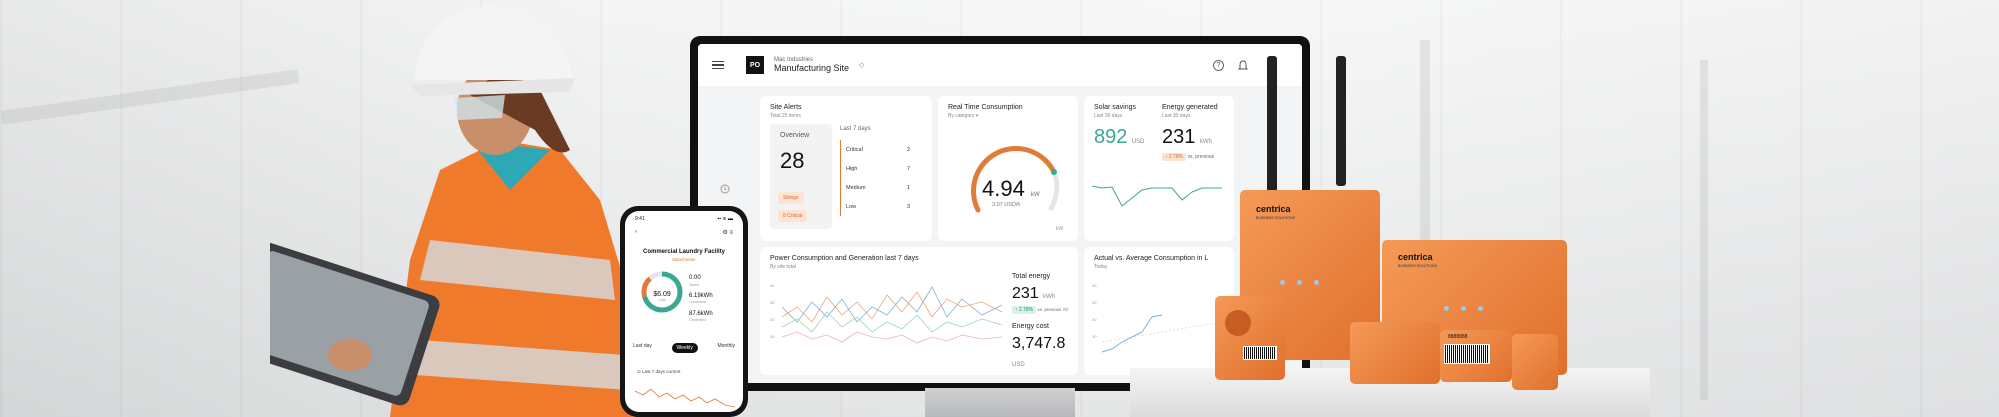 Image resolution: width=1999 pixels, height=417 pixels. I want to click on consumption-gauge, so click(1015, 179).